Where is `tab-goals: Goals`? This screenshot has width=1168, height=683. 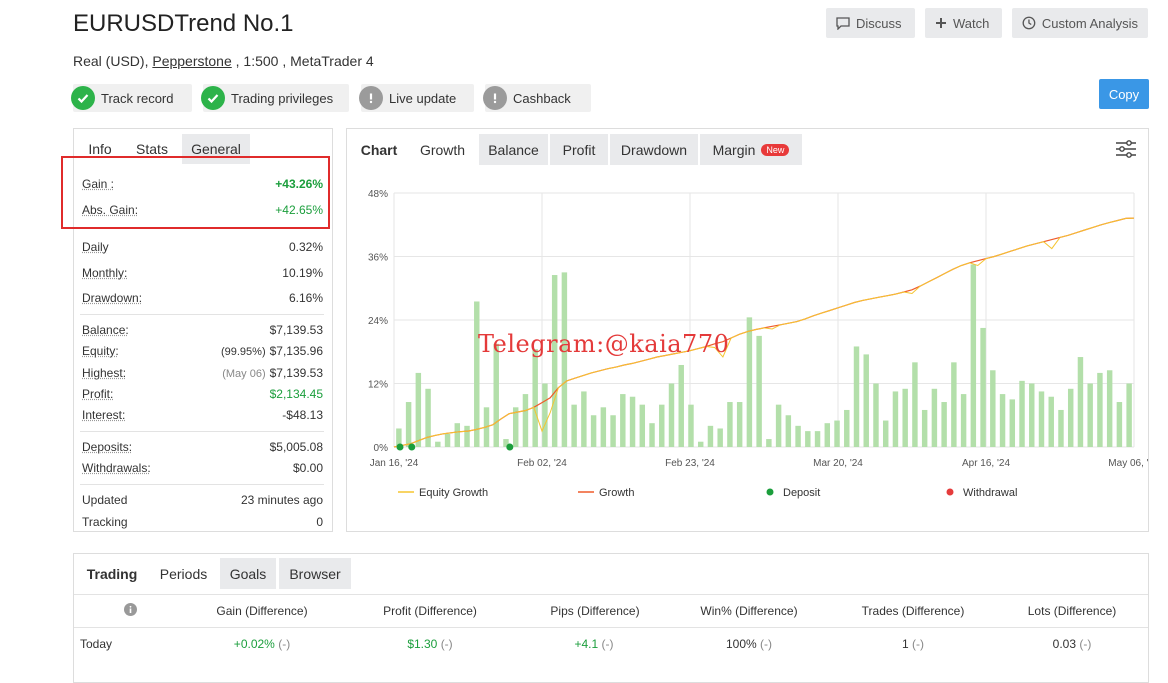
tab-goals: Goals is located at coordinates (248, 573).